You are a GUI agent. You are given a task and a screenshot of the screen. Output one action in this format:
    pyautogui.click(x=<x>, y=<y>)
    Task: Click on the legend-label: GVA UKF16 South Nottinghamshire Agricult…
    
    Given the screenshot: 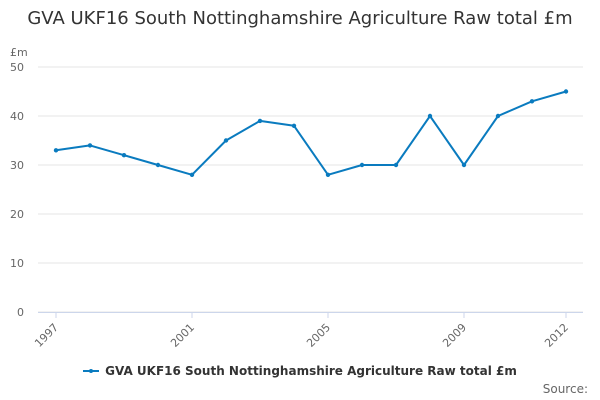 What is the action you would take?
    pyautogui.click(x=311, y=371)
    